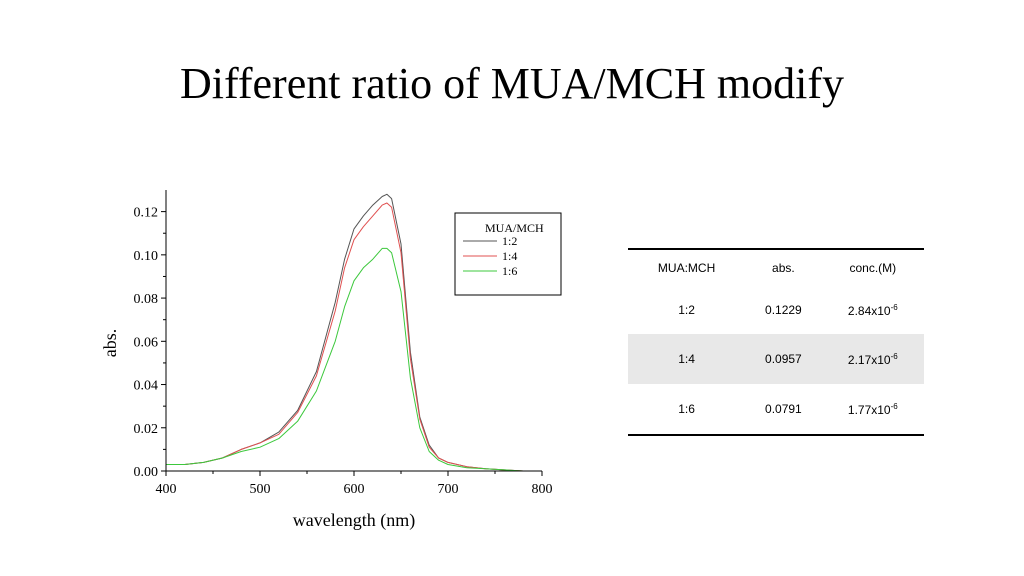 The height and width of the screenshot is (576, 1024). I want to click on x-tick-label: 400, so click(166, 489).